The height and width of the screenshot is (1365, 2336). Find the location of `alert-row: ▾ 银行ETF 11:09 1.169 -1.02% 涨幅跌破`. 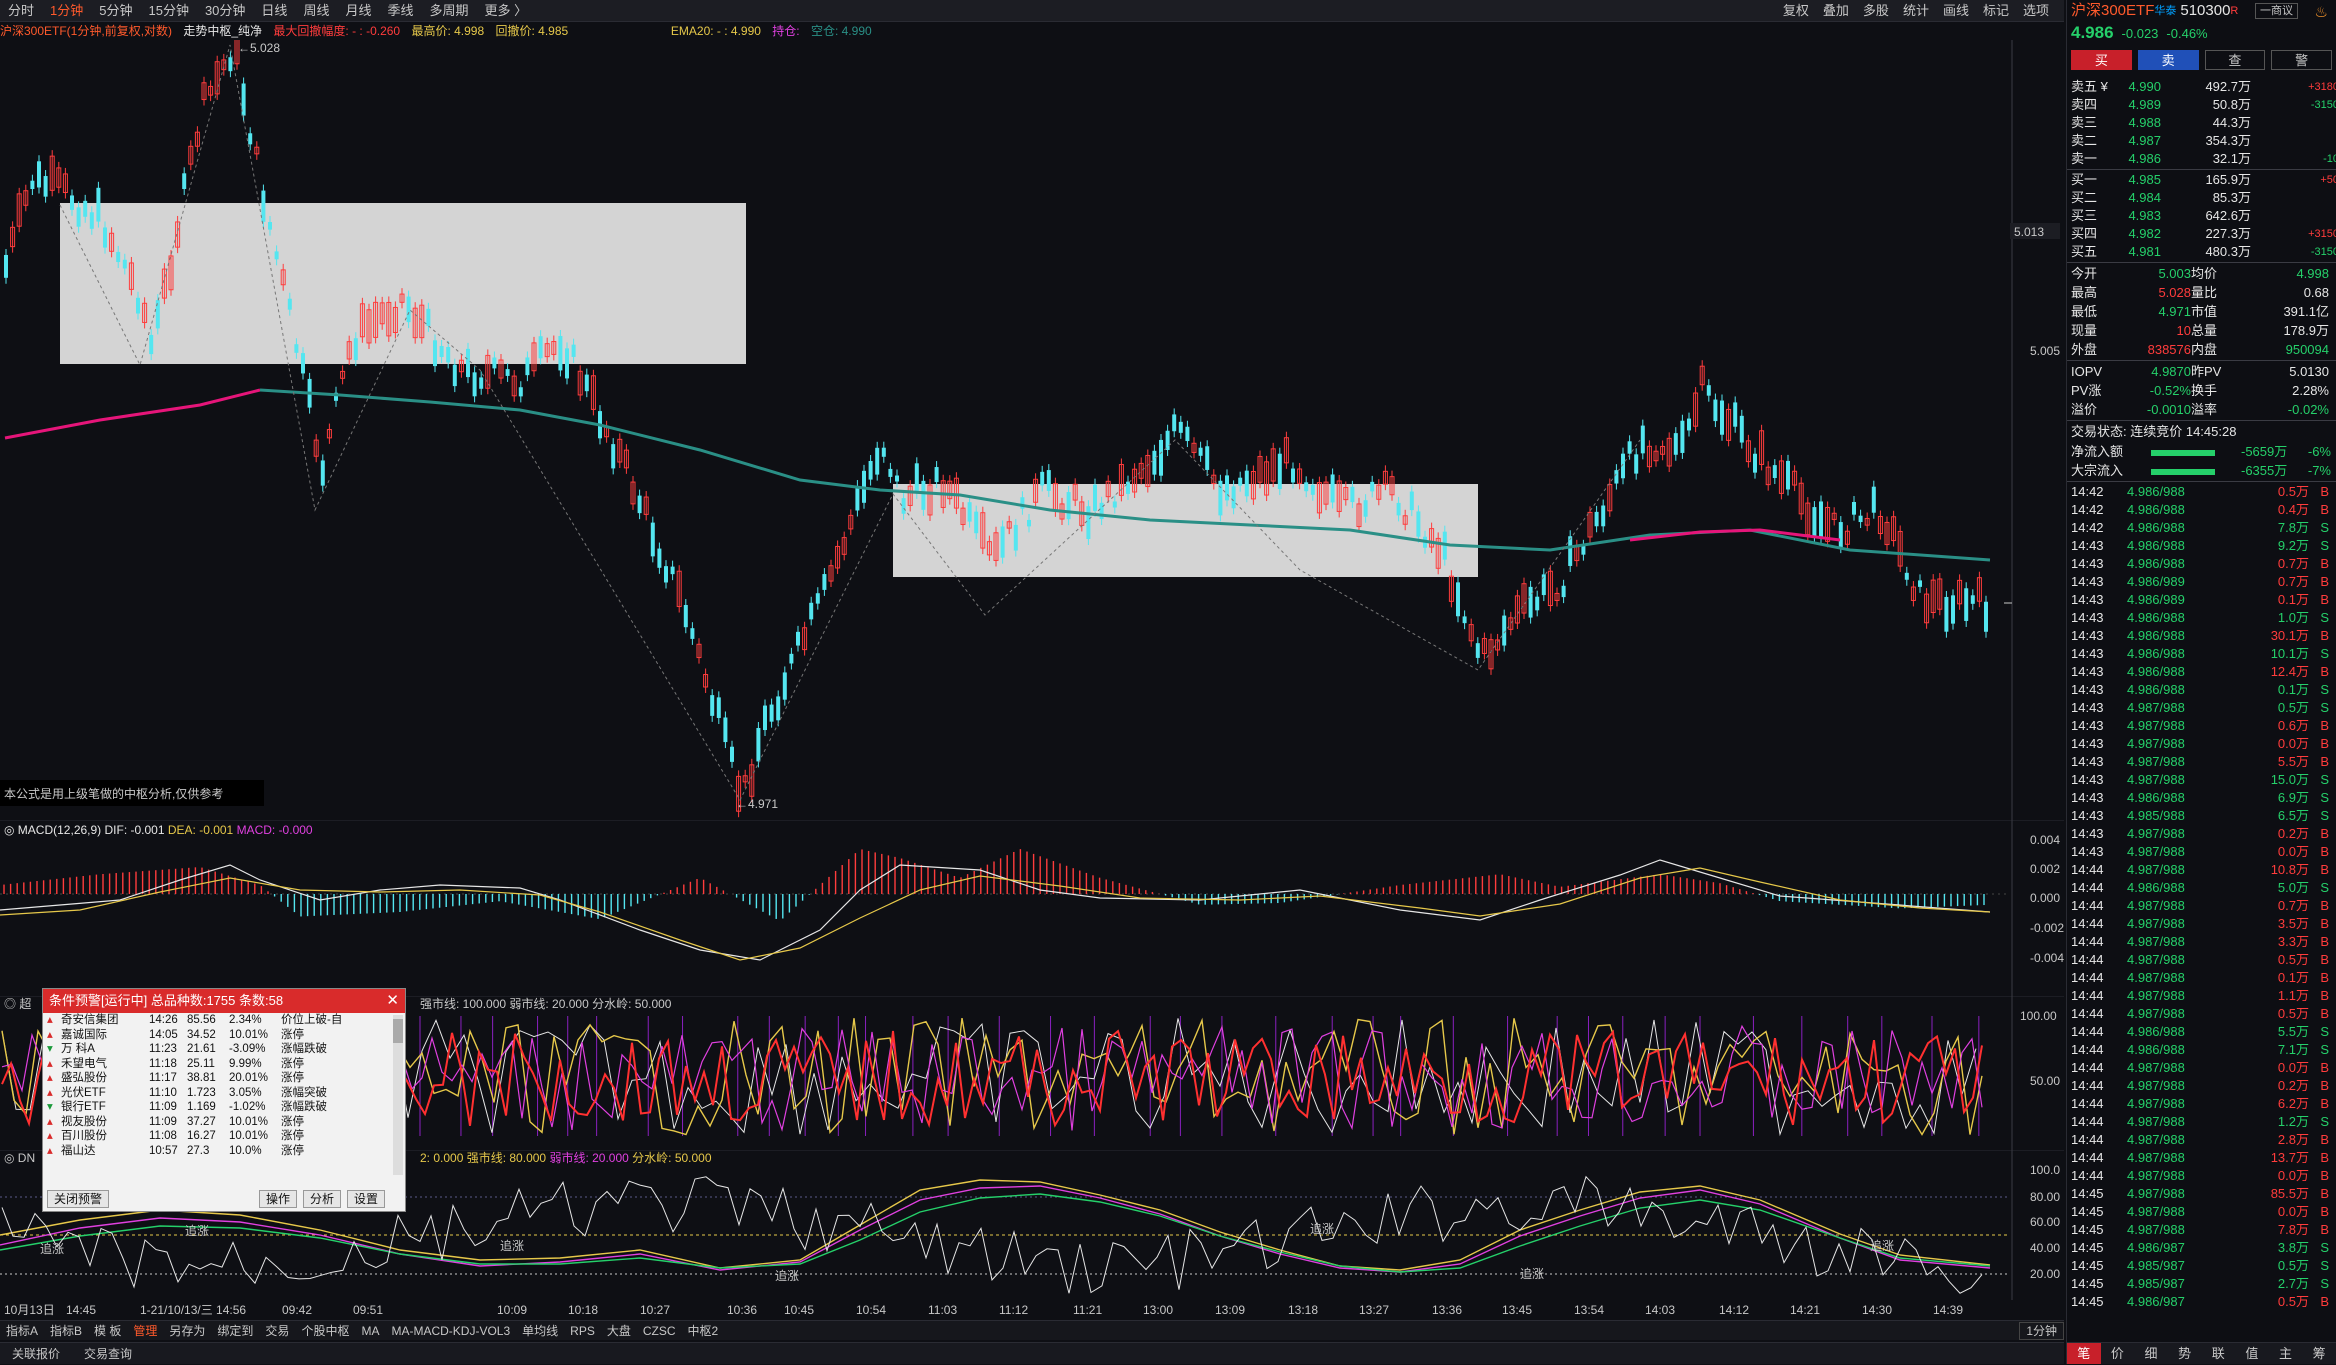

alert-row: ▾ 银行ETF 11:09 1.169 -1.02% 涨幅跌破 is located at coordinates (224, 1107).